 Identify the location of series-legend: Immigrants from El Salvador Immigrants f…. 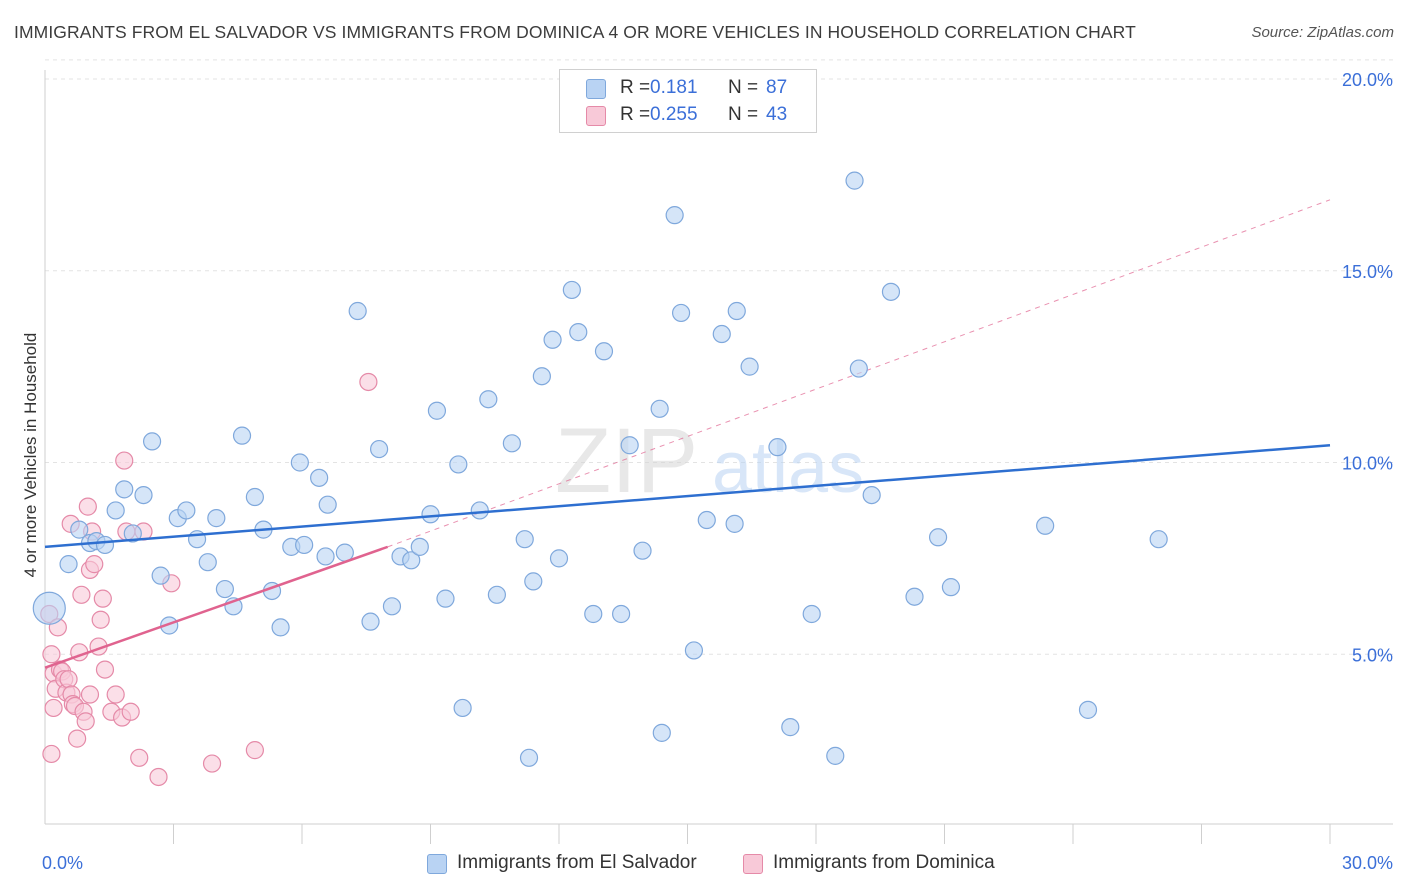
(703, 865).